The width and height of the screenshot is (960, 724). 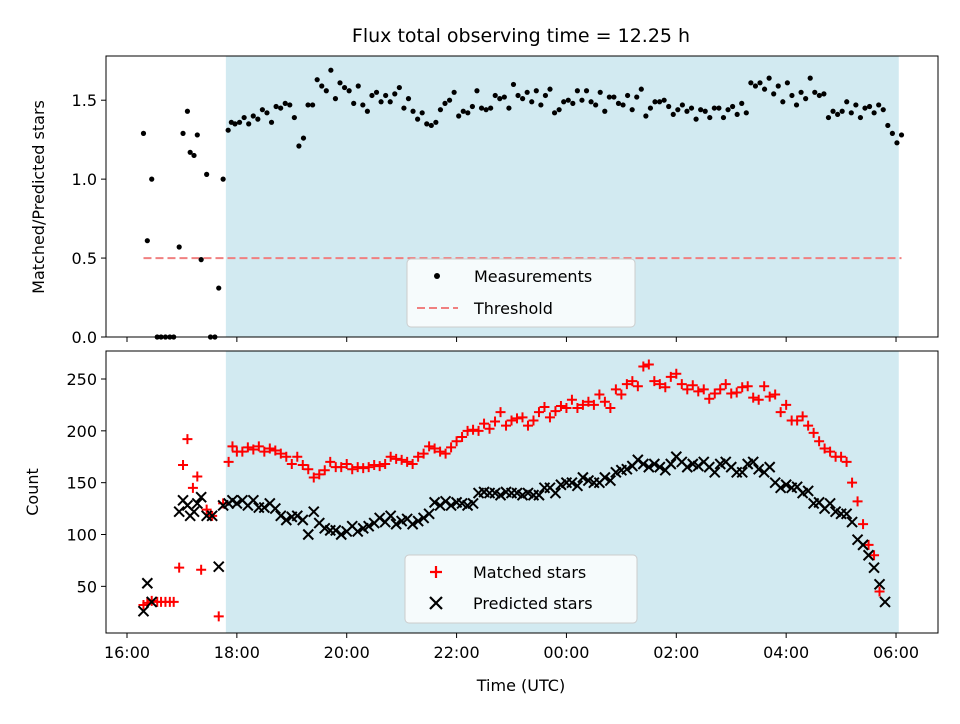 I want to click on top-ylabel: Matched/Predicted stars, so click(x=38, y=197).